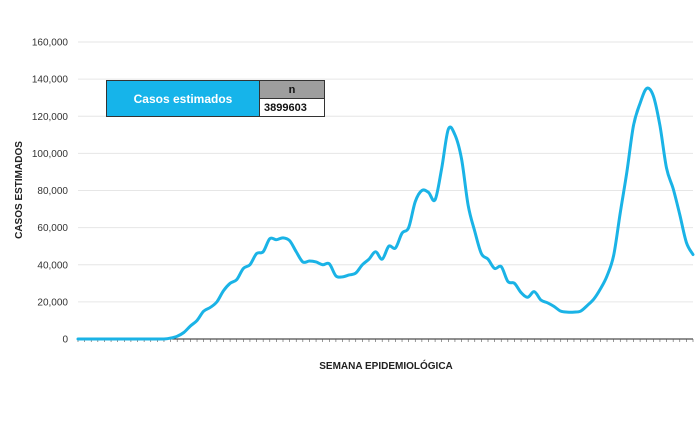 Image resolution: width=700 pixels, height=440 pixels. Describe the element at coordinates (50, 117) in the screenshot. I see `y-tick-label: 120,000` at that location.